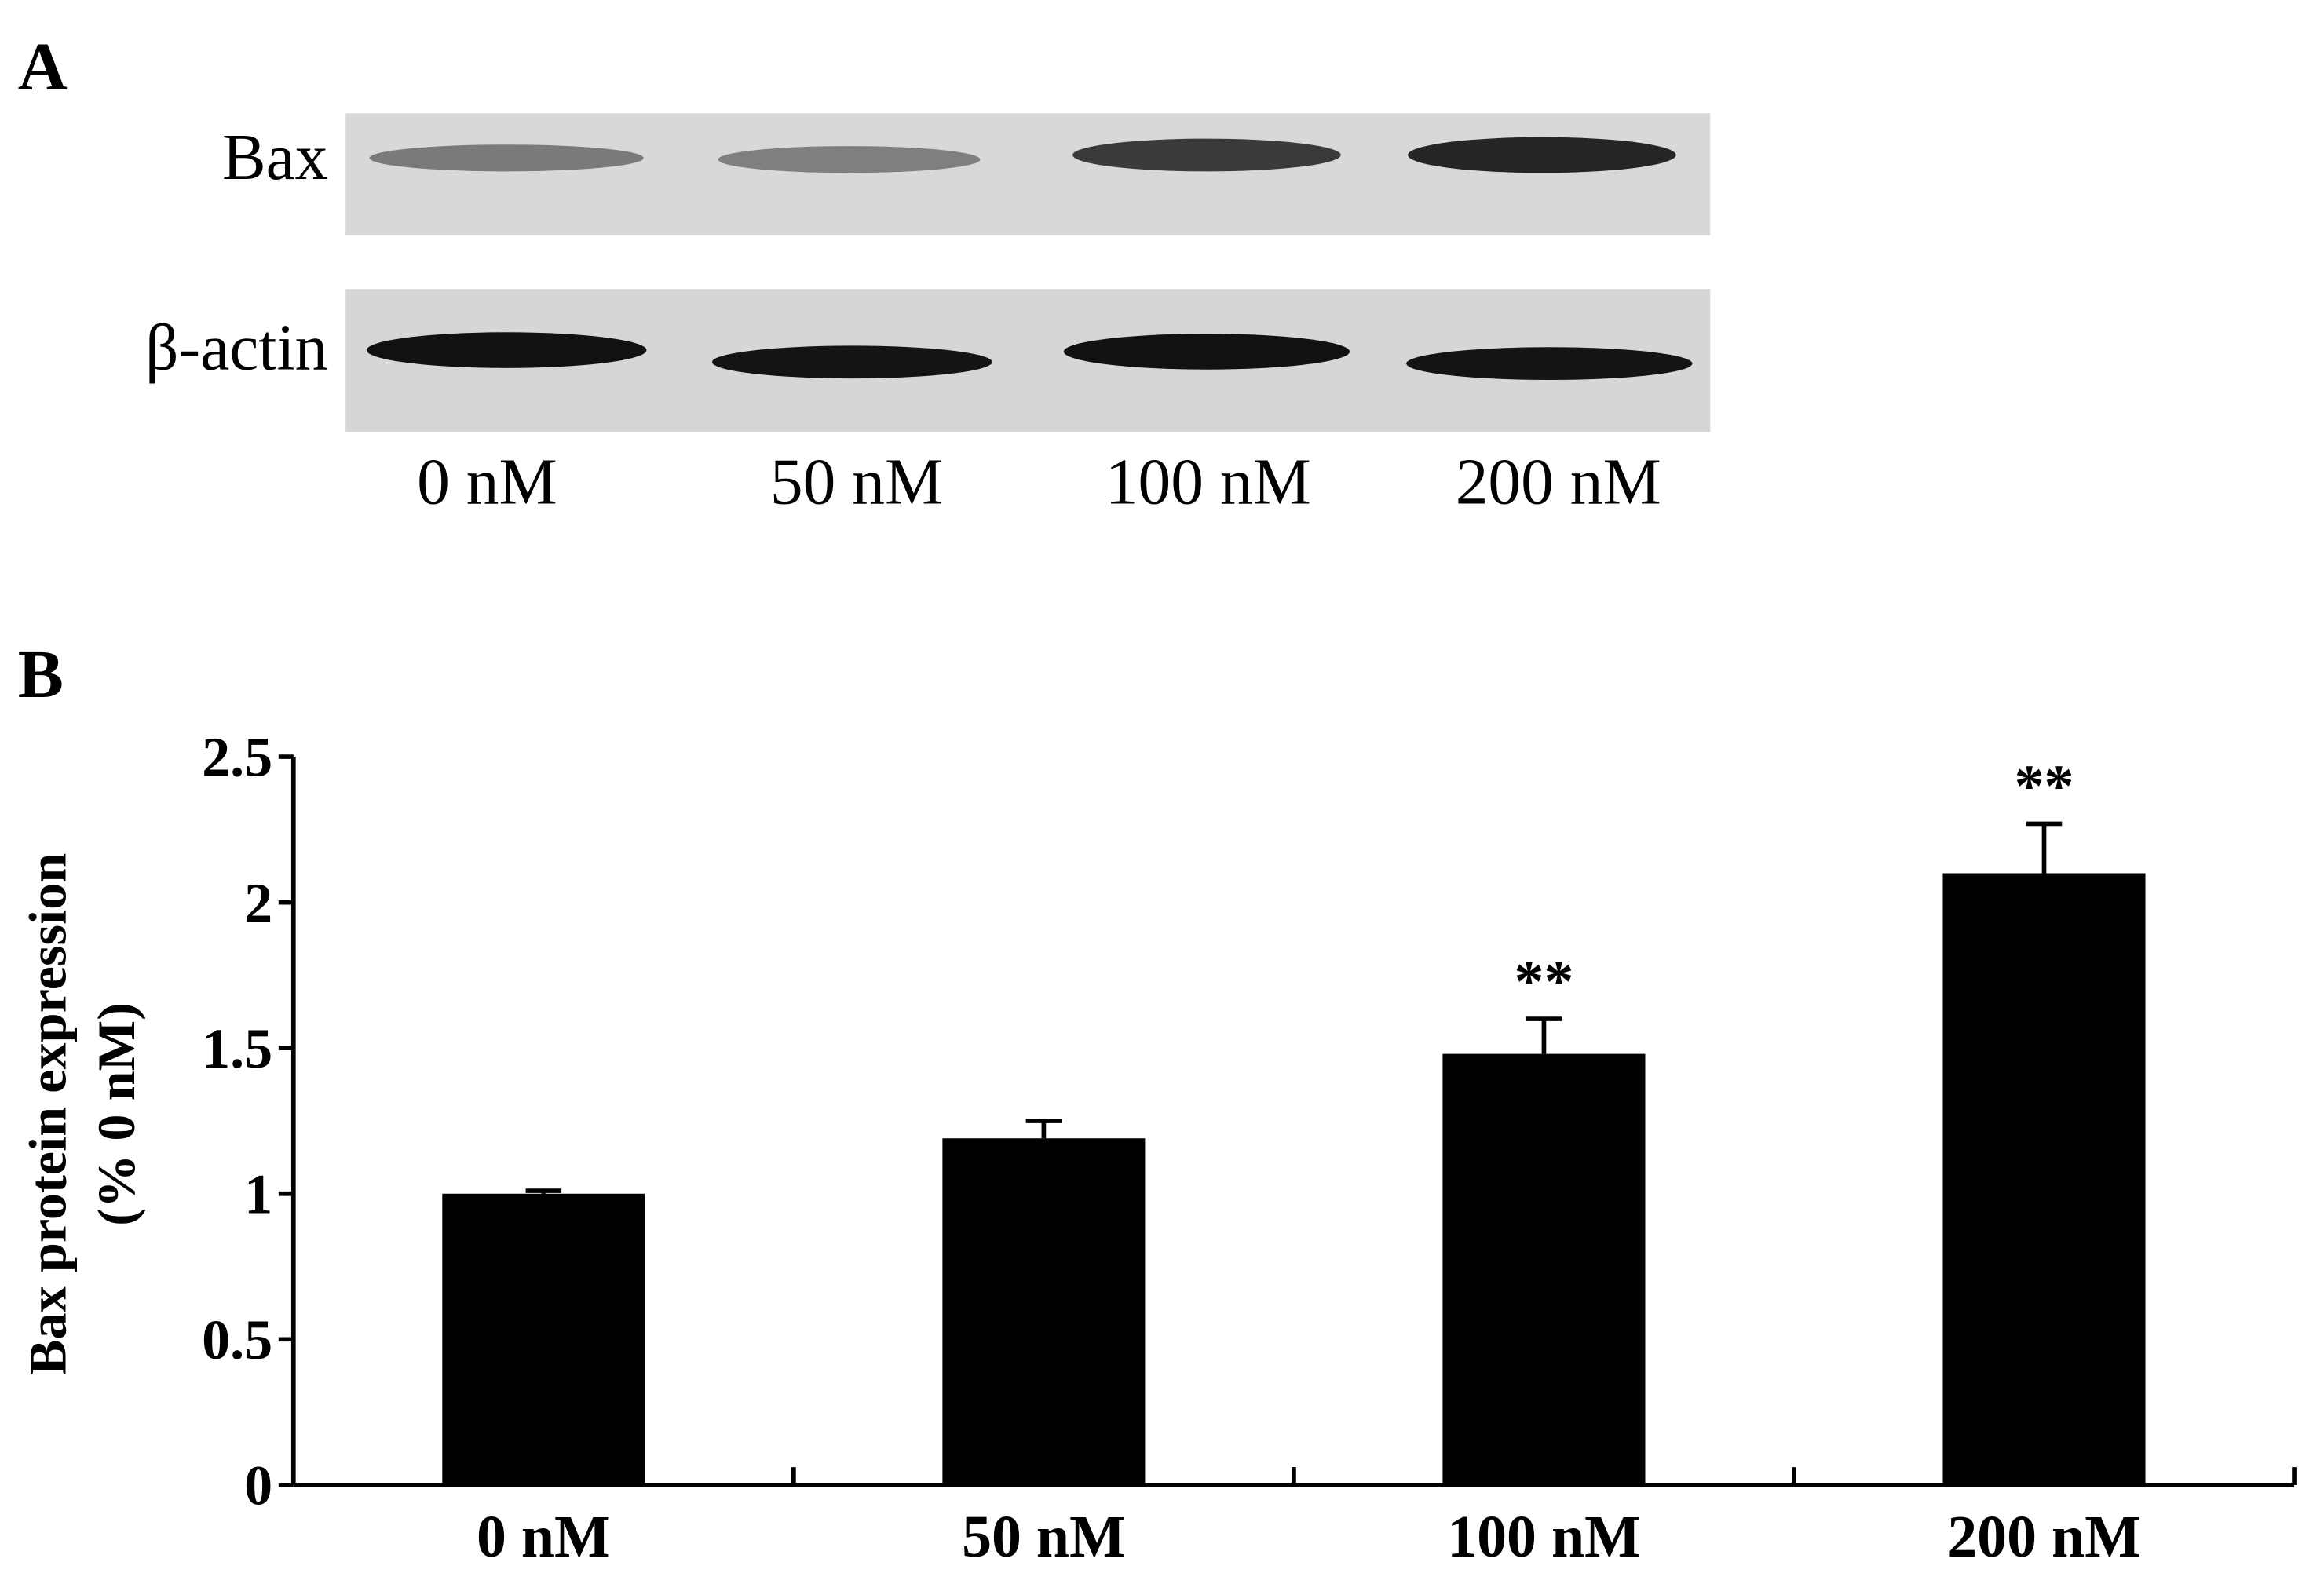 This screenshot has width=2324, height=1573. Describe the element at coordinates (258, 903) in the screenshot. I see `y-tick-label: 2` at that location.